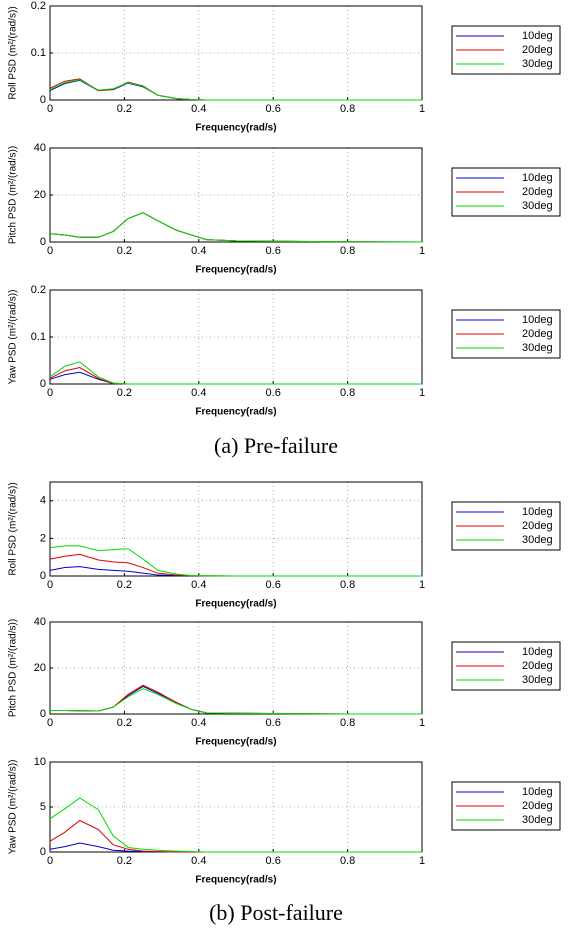 The height and width of the screenshot is (931, 572). What do you see at coordinates (276, 912) in the screenshot?
I see `caption: (b) Post-failure` at bounding box center [276, 912].